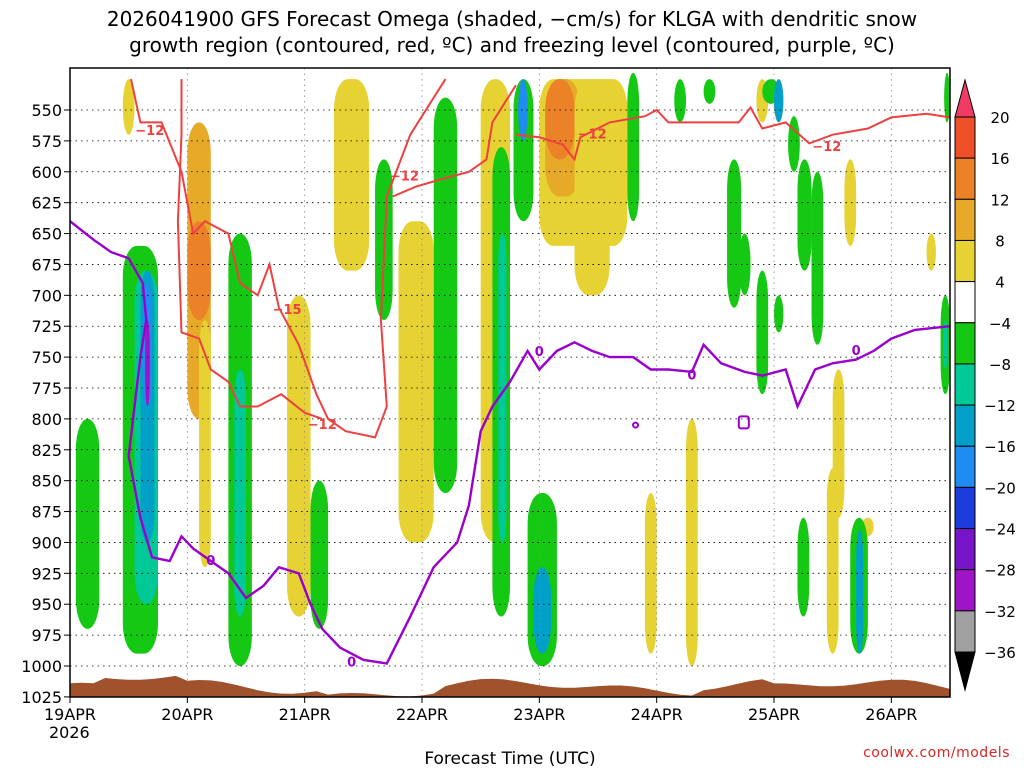 The height and width of the screenshot is (768, 1024). I want to click on x-tick-year: 2026, so click(69, 732).